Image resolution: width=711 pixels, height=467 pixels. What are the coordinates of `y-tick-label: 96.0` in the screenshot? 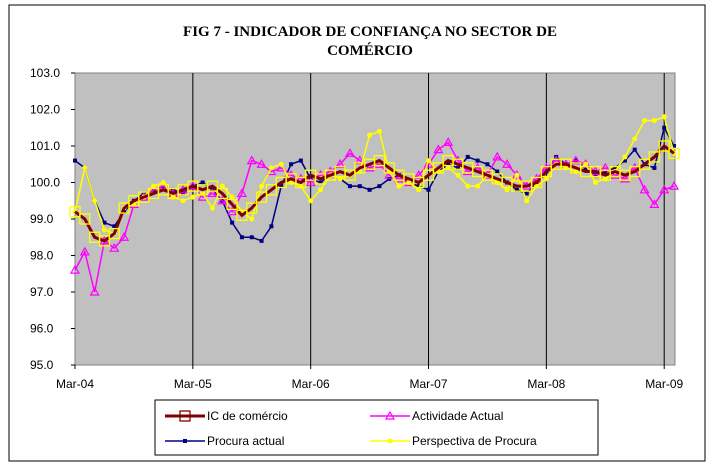 It's located at (42, 329).